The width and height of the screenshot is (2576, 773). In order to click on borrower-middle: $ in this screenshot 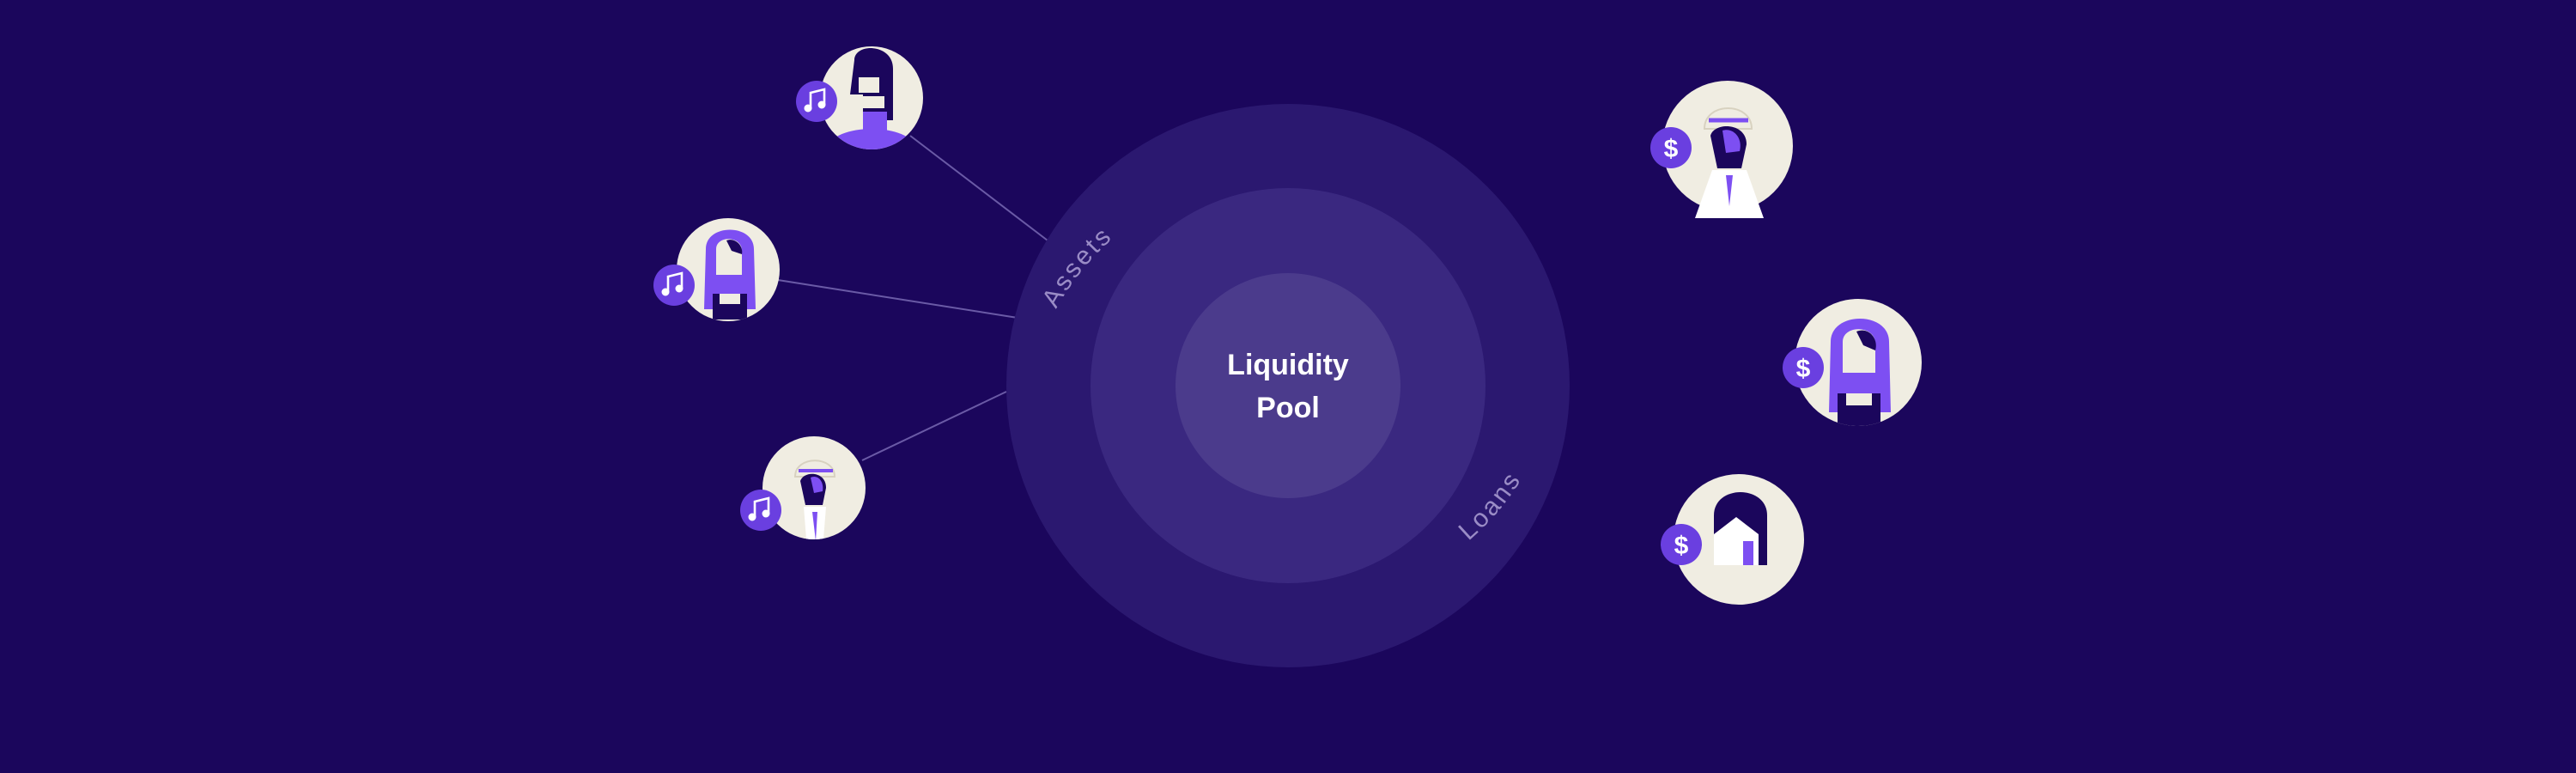, I will do `click(1852, 362)`.